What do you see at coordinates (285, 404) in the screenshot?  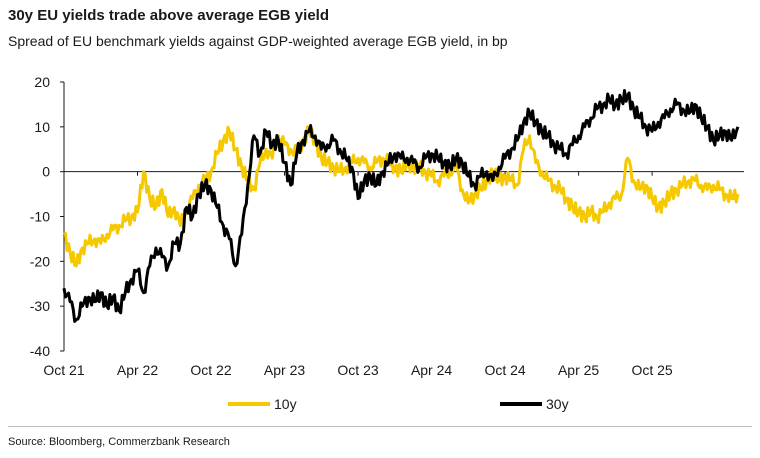 I see `legend-label-10y: 10y` at bounding box center [285, 404].